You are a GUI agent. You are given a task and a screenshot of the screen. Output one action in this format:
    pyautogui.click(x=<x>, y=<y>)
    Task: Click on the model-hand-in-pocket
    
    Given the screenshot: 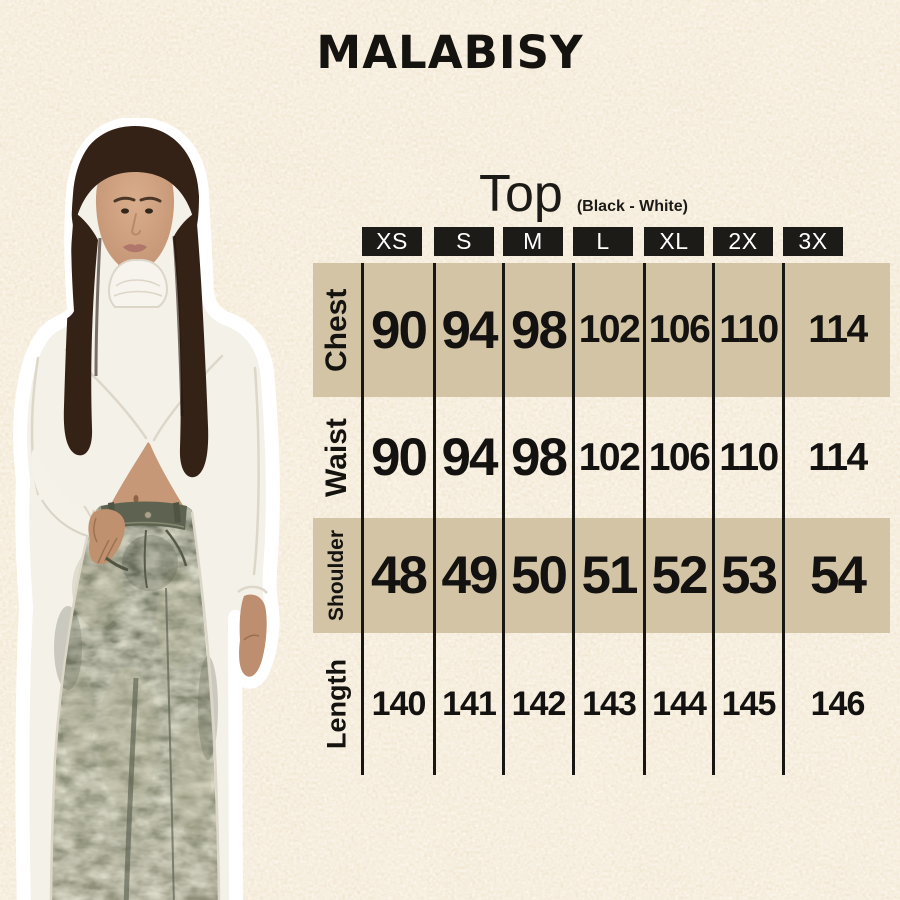 What is the action you would take?
    pyautogui.click(x=108, y=540)
    